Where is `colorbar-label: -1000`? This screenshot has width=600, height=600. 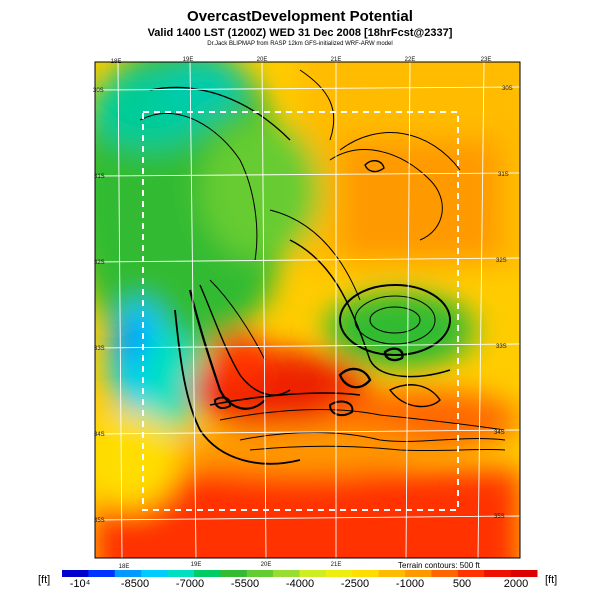
colorbar-label: -1000 is located at coordinates (410, 584).